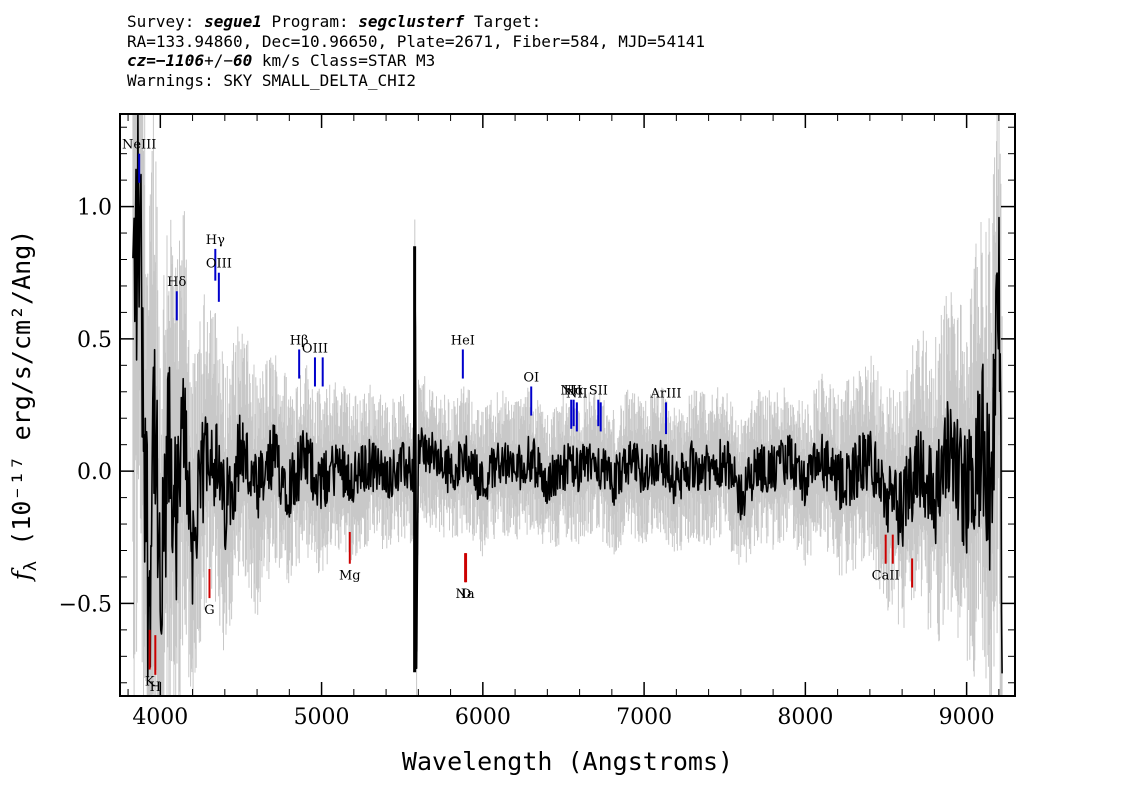 The image size is (1134, 810). Describe the element at coordinates (31, 566) in the screenshot. I see `y-axis-title-sub: λ` at that location.